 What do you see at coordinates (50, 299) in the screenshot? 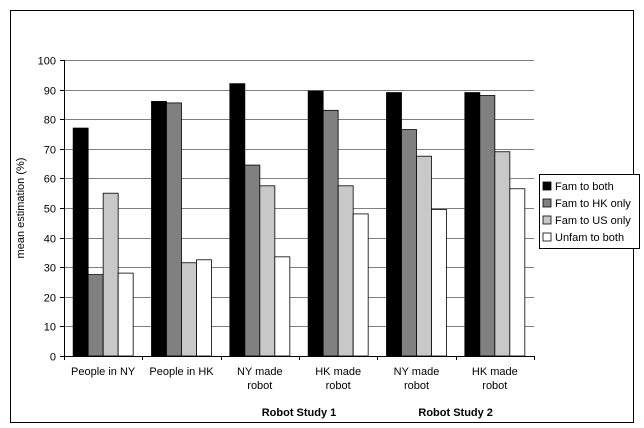
I see `y-tick-label: 20` at bounding box center [50, 299].